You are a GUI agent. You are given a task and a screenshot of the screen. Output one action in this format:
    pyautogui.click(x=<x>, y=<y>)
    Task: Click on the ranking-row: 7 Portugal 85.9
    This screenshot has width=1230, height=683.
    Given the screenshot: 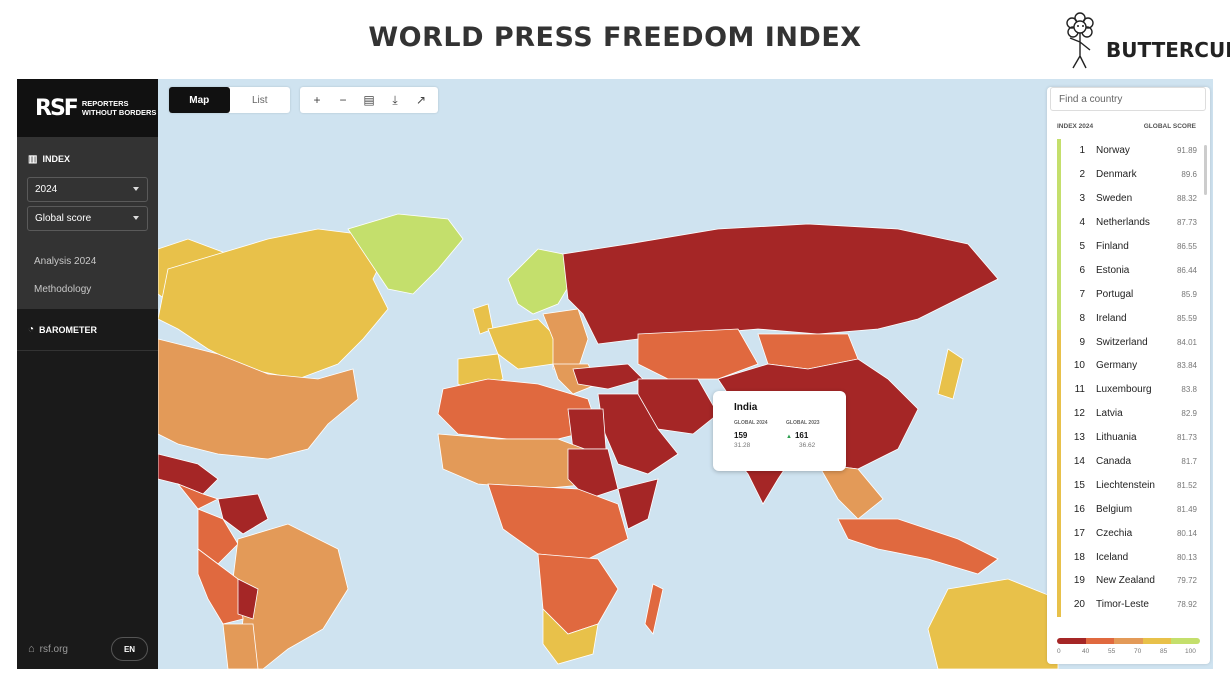 What is the action you would take?
    pyautogui.click(x=1128, y=294)
    